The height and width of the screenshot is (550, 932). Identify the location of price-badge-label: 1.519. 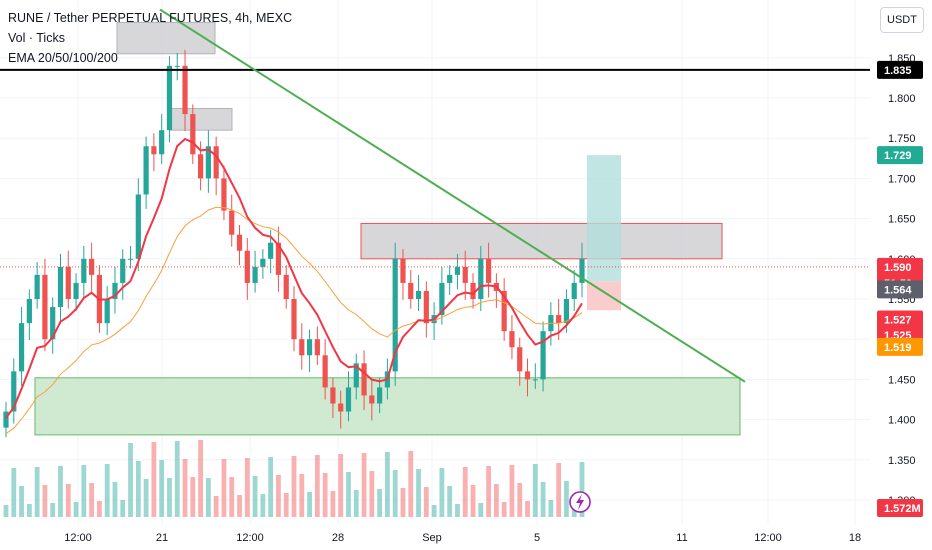
(898, 348).